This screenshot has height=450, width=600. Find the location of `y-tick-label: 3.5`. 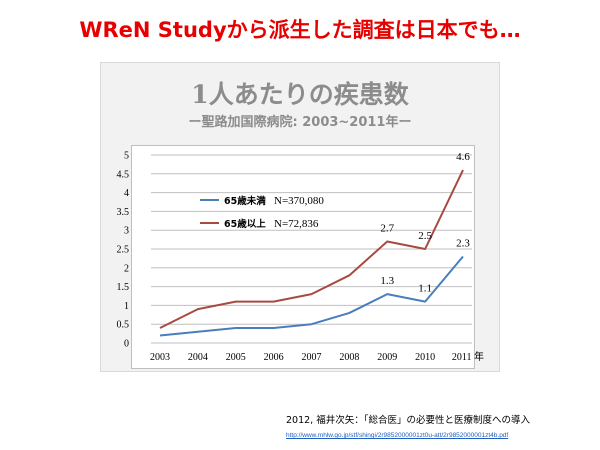

y-tick-label: 3.5 is located at coordinates (123, 212).